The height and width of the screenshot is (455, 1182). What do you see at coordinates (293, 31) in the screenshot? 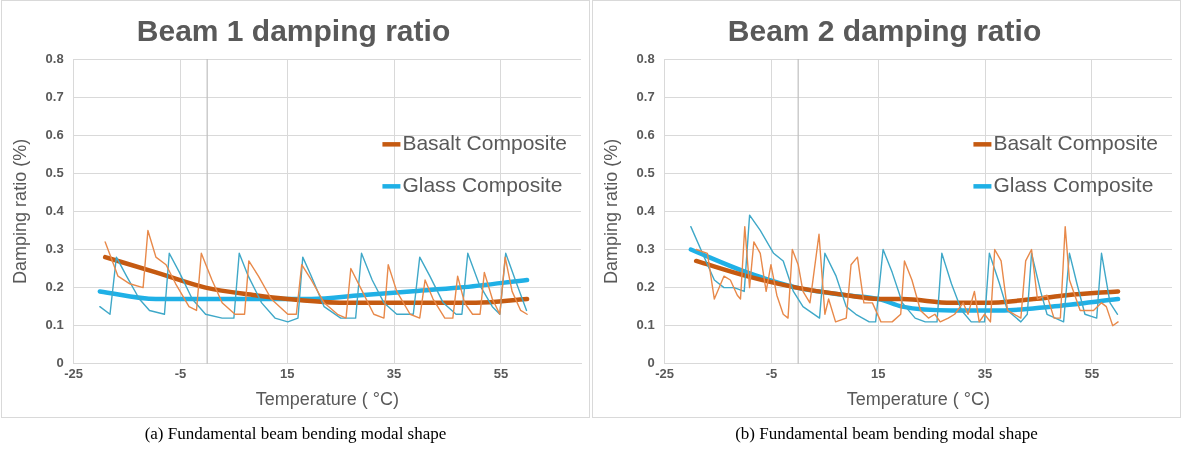
I see `chart-title: Beam 1 damping ratio` at bounding box center [293, 31].